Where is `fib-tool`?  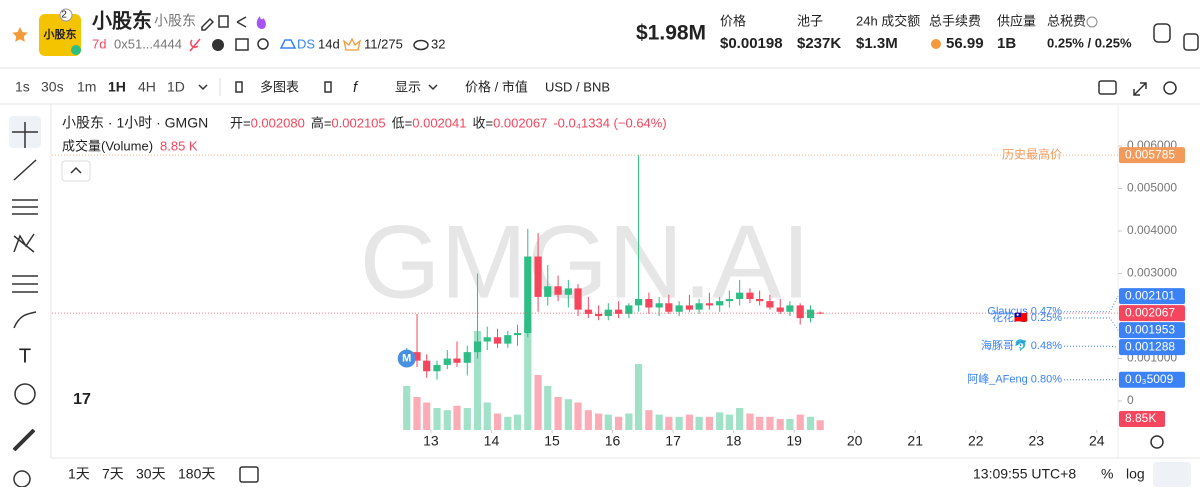 fib-tool is located at coordinates (25, 207).